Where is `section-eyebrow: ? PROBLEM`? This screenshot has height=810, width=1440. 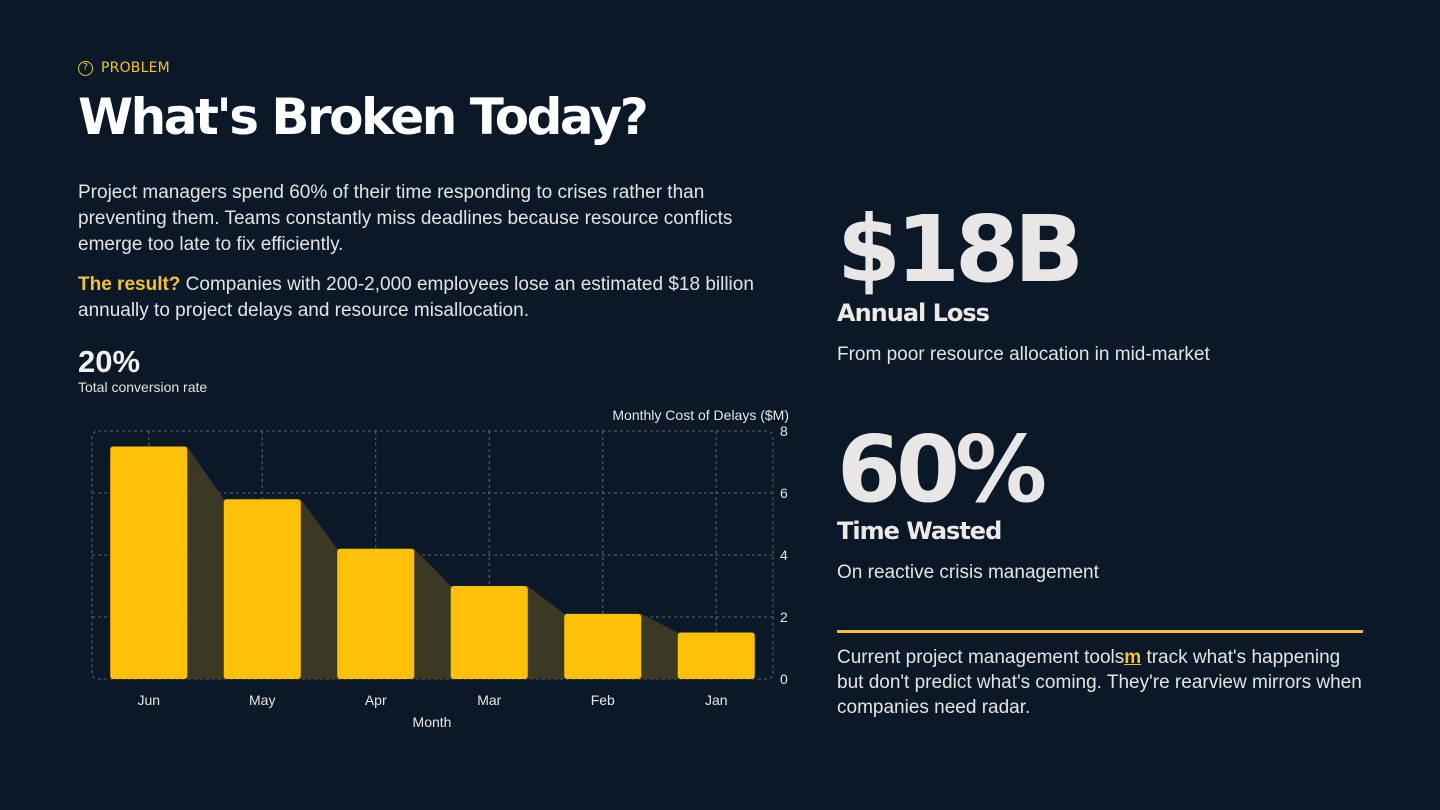 section-eyebrow: ? PROBLEM is located at coordinates (124, 68).